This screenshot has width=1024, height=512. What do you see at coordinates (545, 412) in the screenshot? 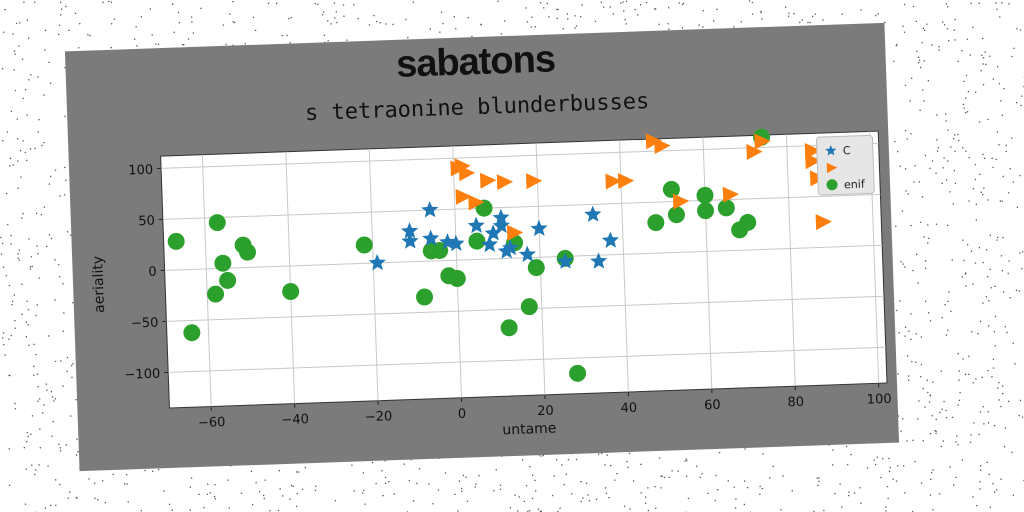
I see `x-tick-label: 20` at bounding box center [545, 412].